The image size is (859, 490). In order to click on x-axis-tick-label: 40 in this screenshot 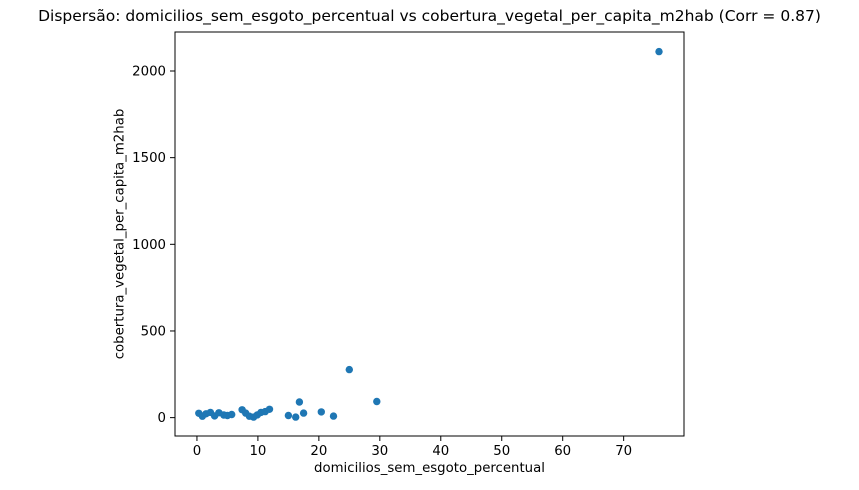, I will do `click(440, 451)`.